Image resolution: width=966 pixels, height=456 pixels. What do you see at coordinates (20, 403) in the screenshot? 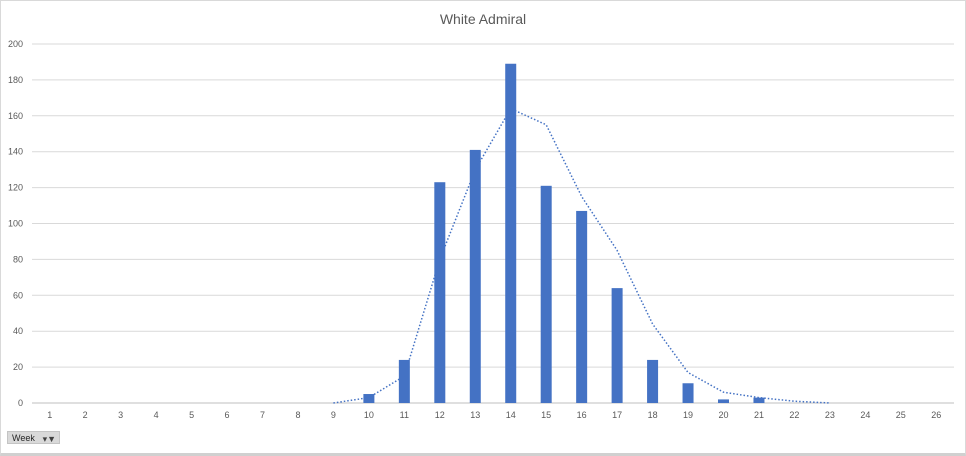
I see `y-tick-label: 0` at bounding box center [20, 403].